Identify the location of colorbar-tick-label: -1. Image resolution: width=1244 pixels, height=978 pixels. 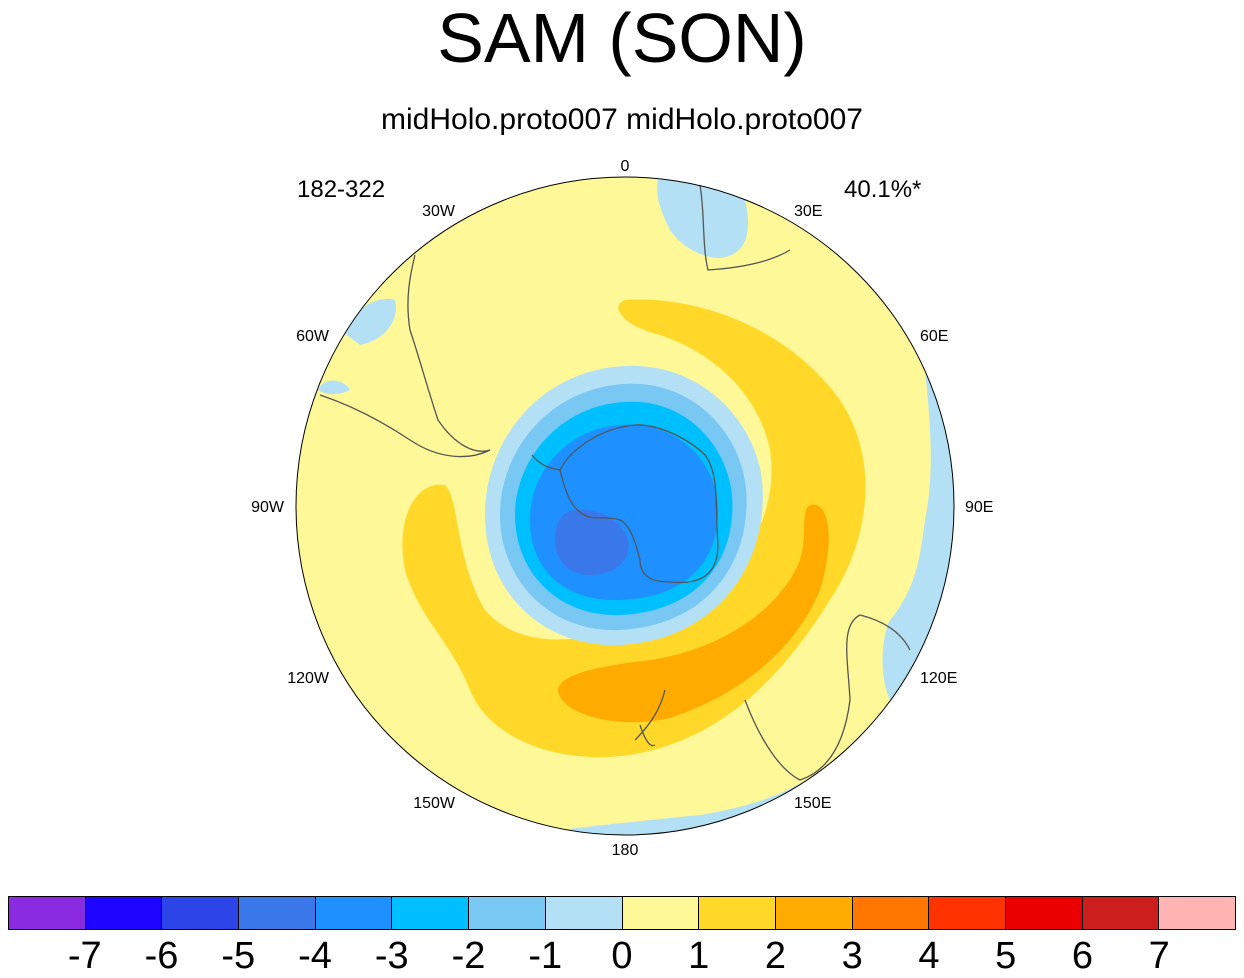
(545, 956).